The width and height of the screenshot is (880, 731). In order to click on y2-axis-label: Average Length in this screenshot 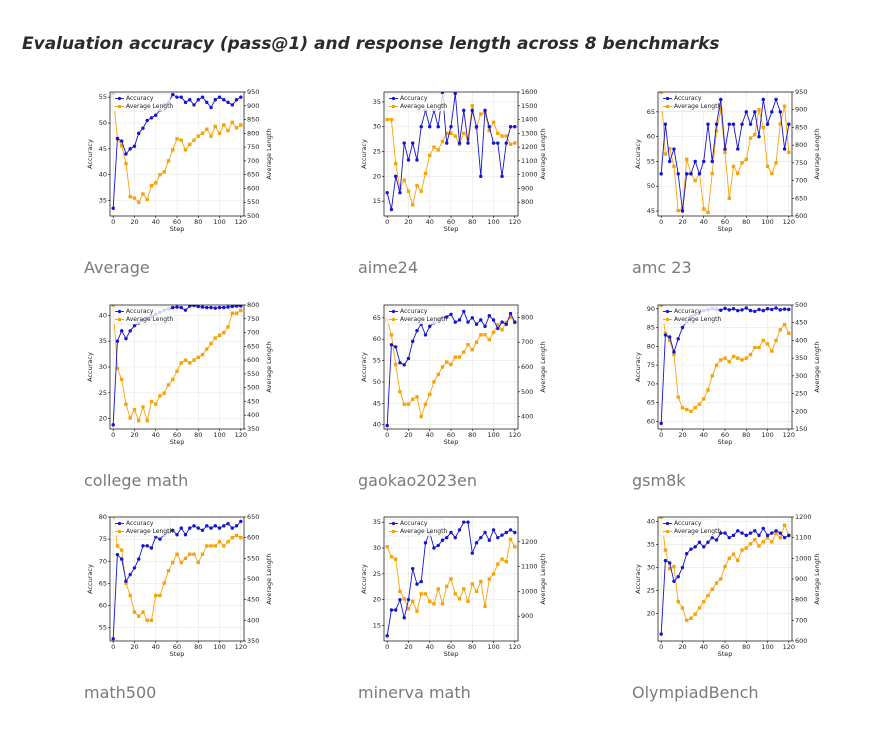, I will do `click(543, 366)`.